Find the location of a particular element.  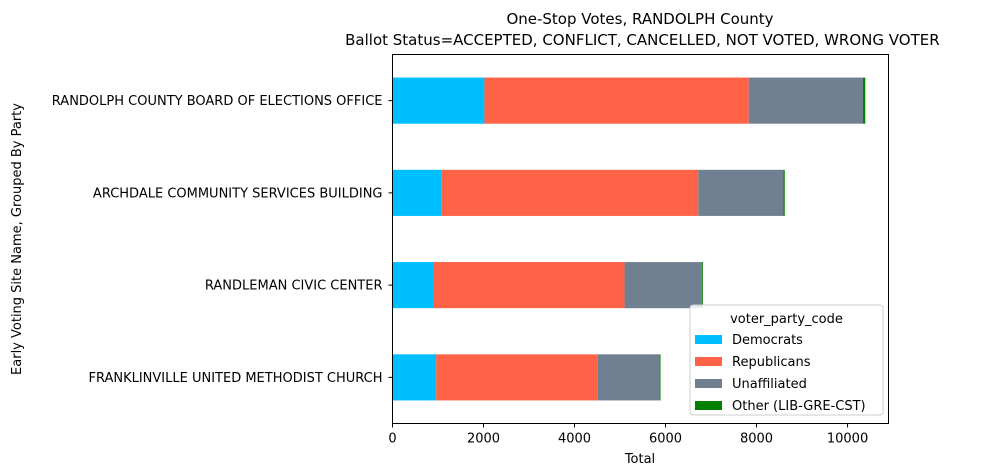

legend-frame is located at coordinates (786, 360).